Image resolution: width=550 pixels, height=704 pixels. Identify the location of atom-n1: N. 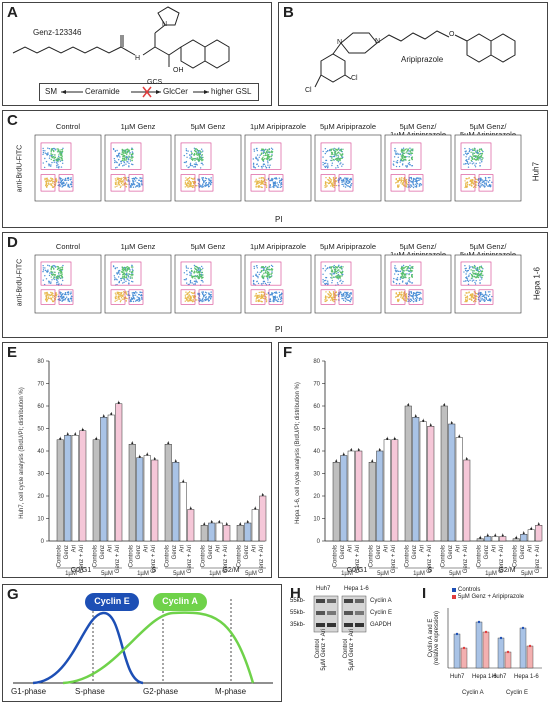
(340, 42).